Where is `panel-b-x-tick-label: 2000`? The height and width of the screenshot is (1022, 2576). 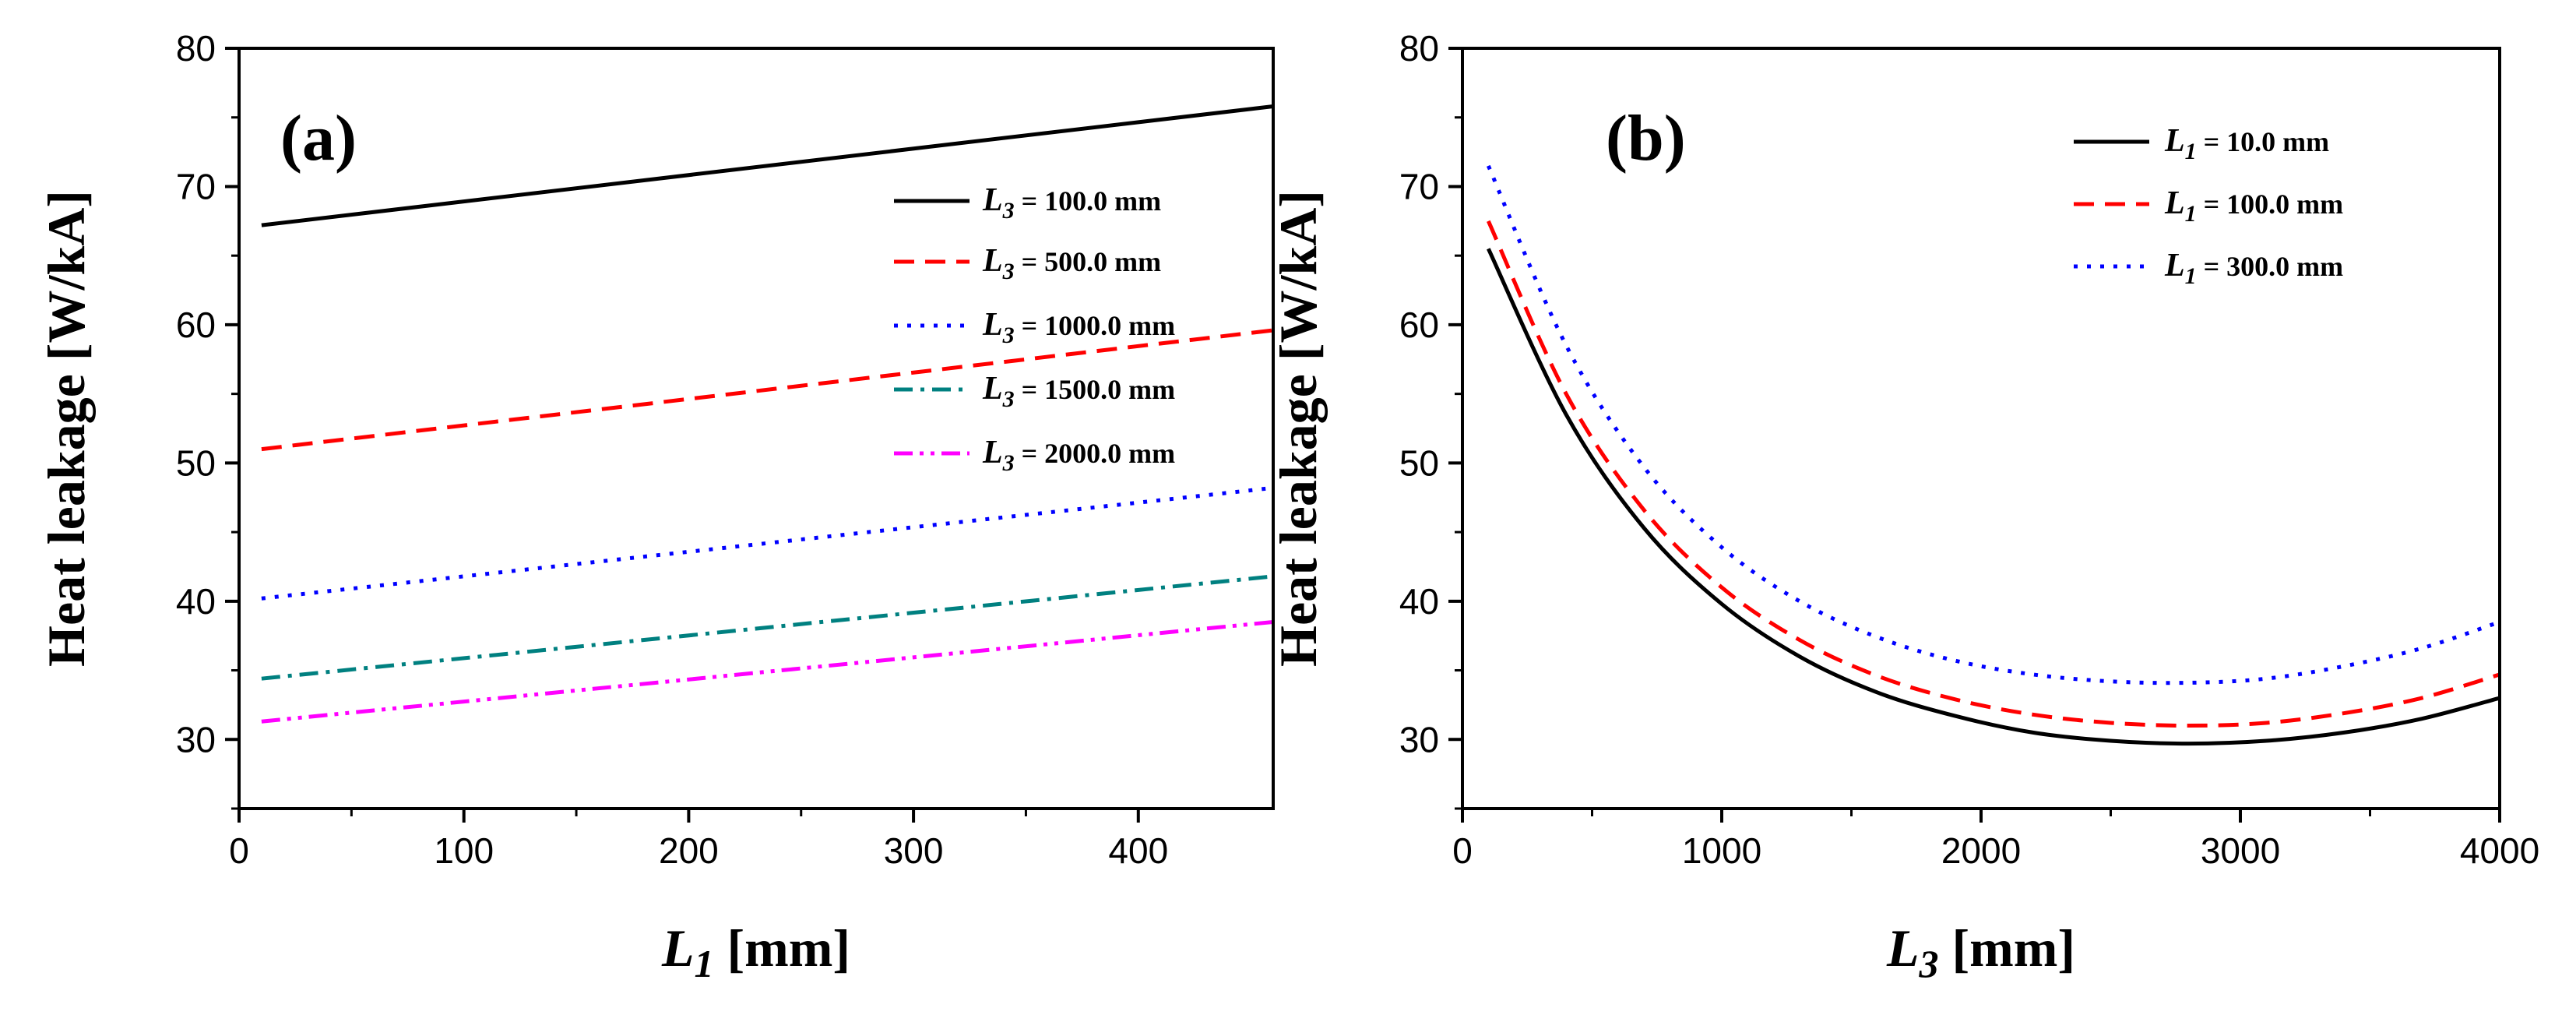 panel-b-x-tick-label: 2000 is located at coordinates (1981, 850).